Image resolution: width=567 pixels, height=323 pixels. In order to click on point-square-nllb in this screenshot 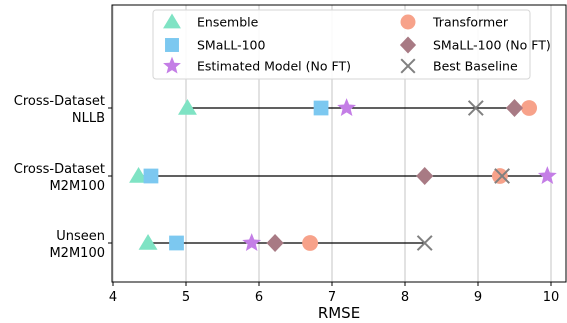, I will do `click(321, 108)`.